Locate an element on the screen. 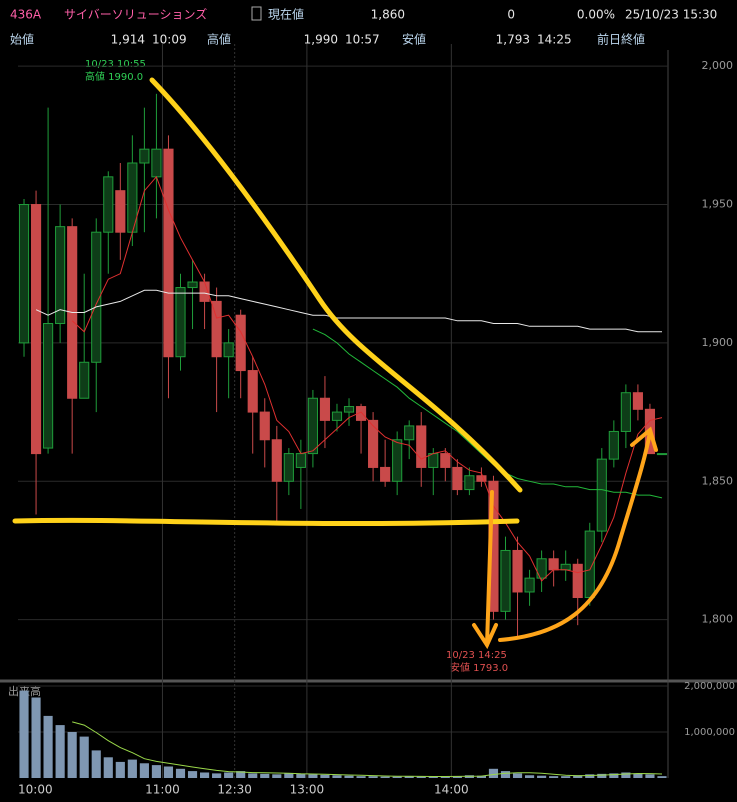 This screenshot has height=802, width=737. code: 436A is located at coordinates (26, 15).